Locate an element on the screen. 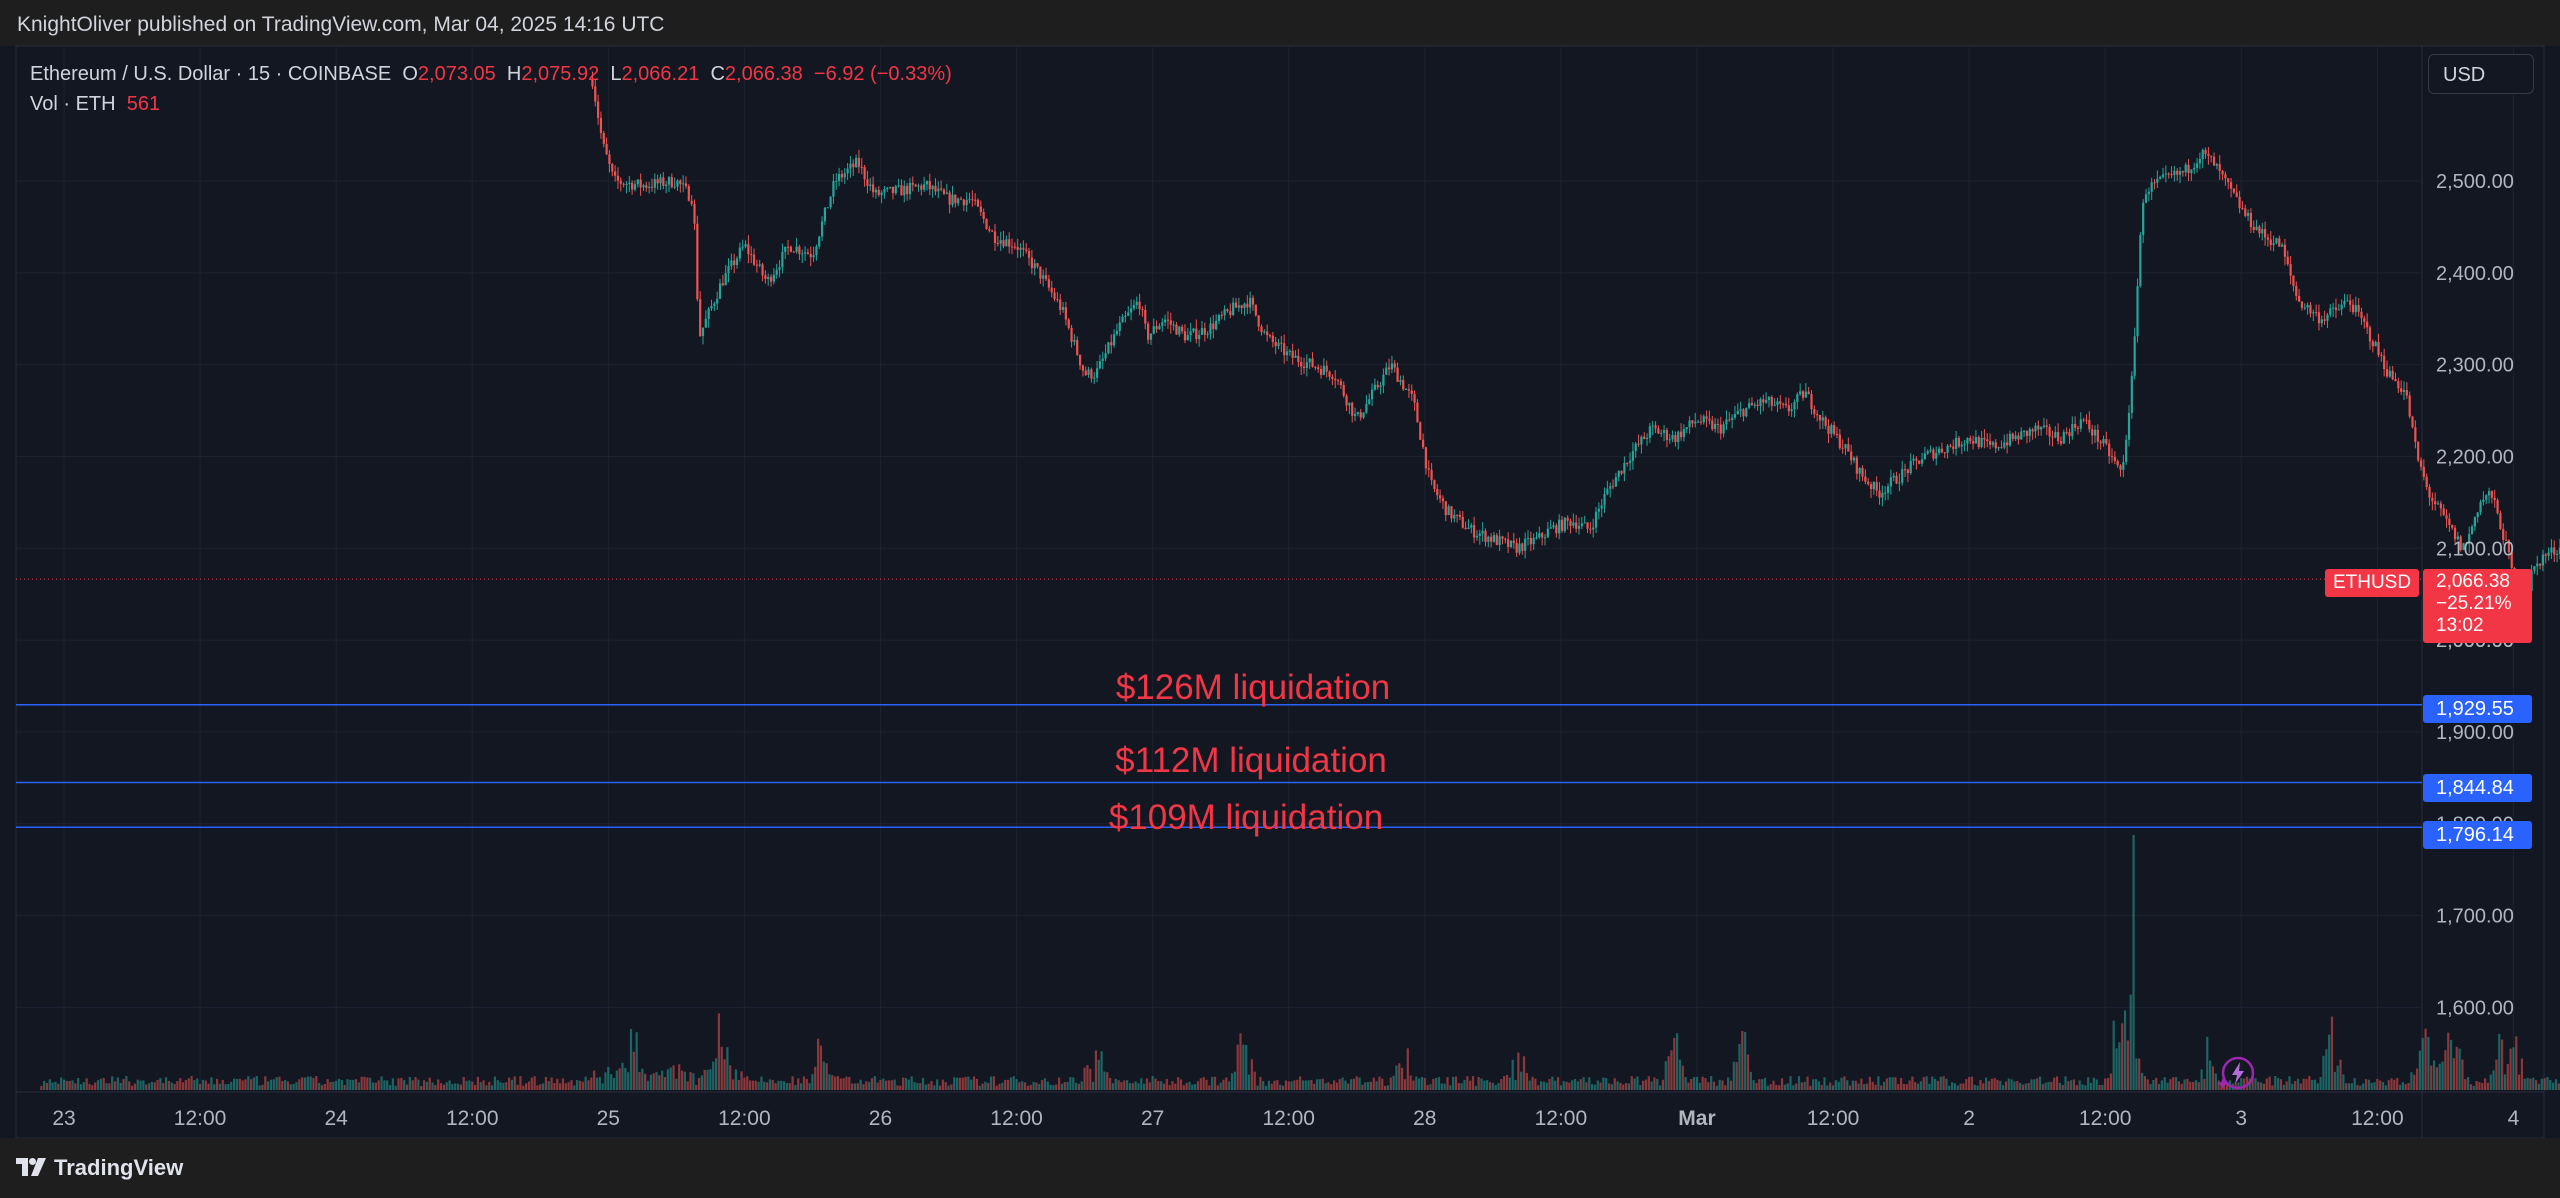  volume-label: Vol · ETH is located at coordinates (73, 104).